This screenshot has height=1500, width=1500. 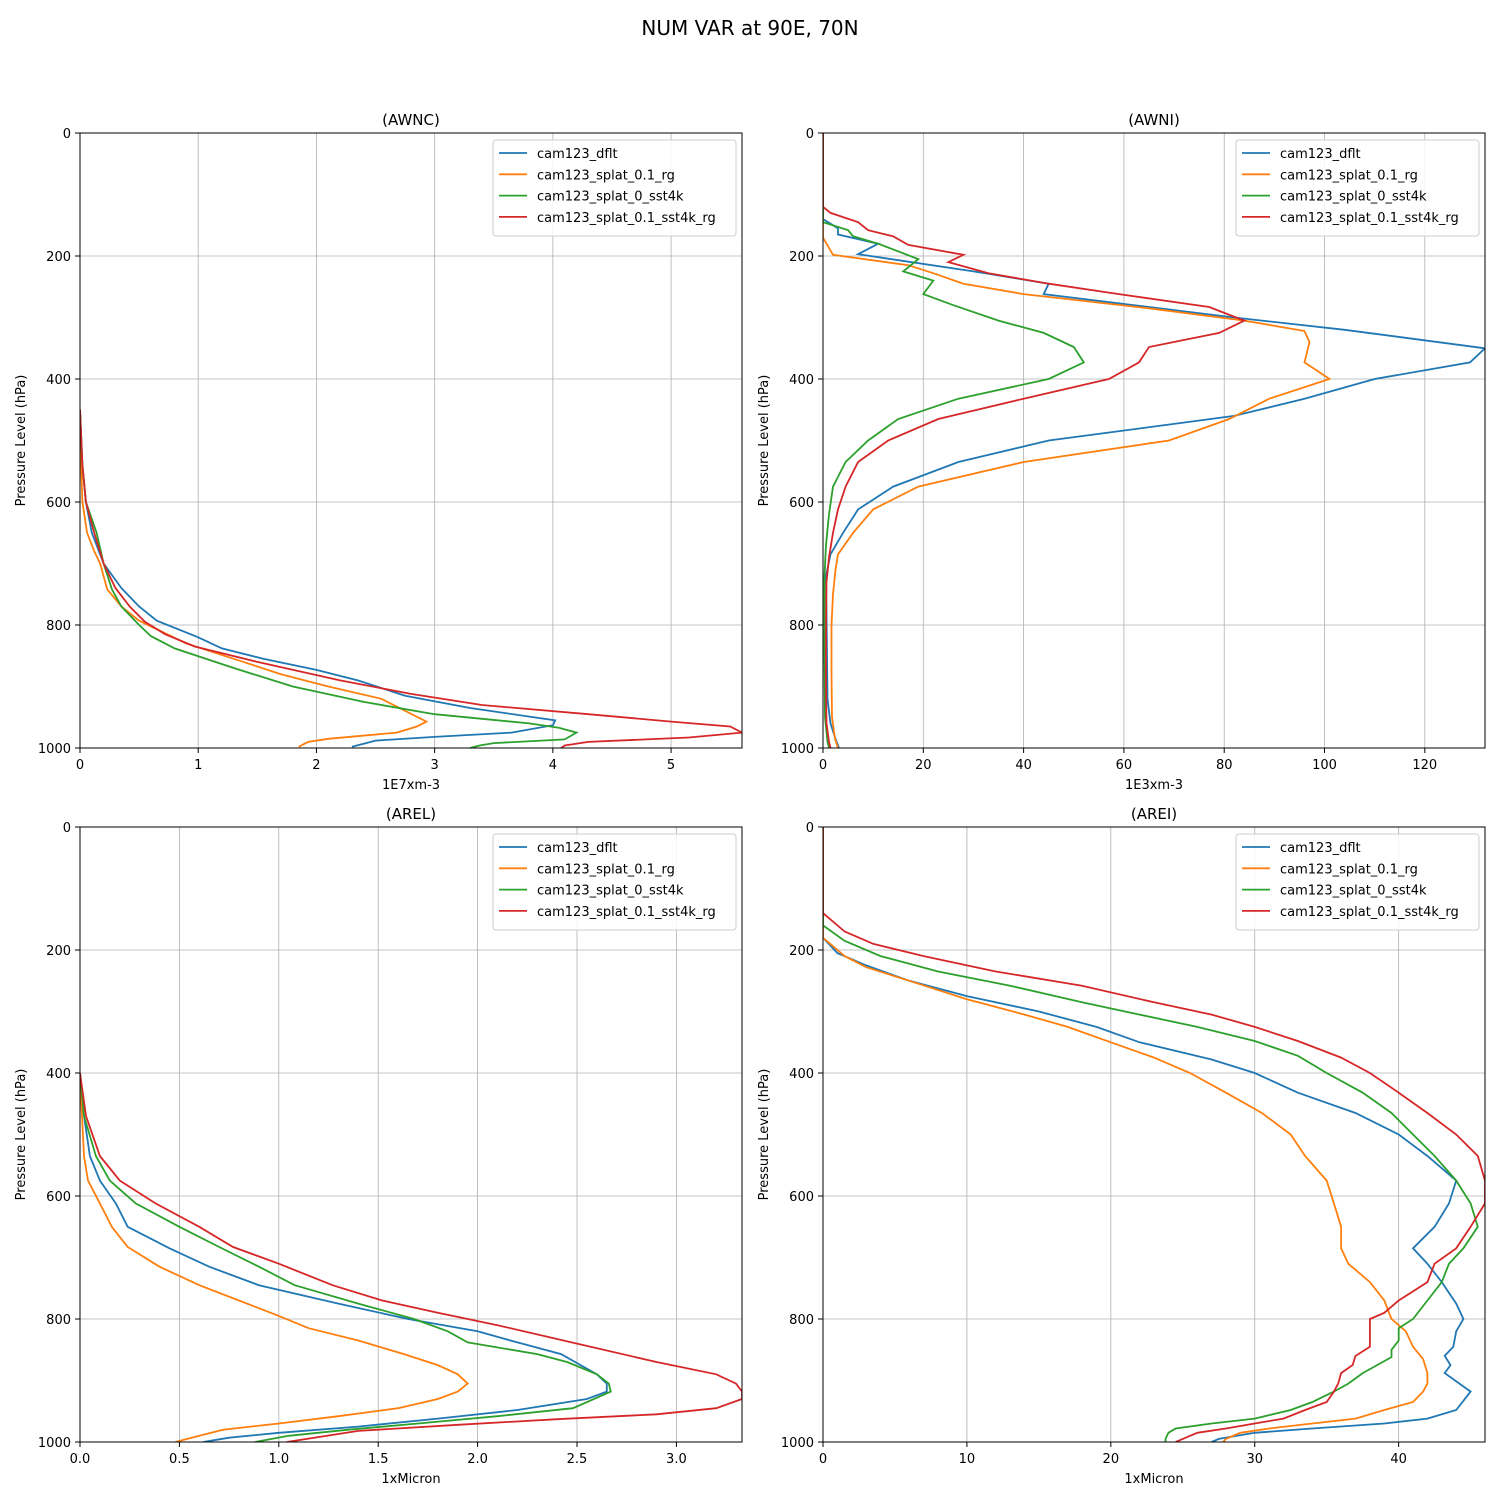 I want to click on x-tick-label: 1, so click(x=198, y=765).